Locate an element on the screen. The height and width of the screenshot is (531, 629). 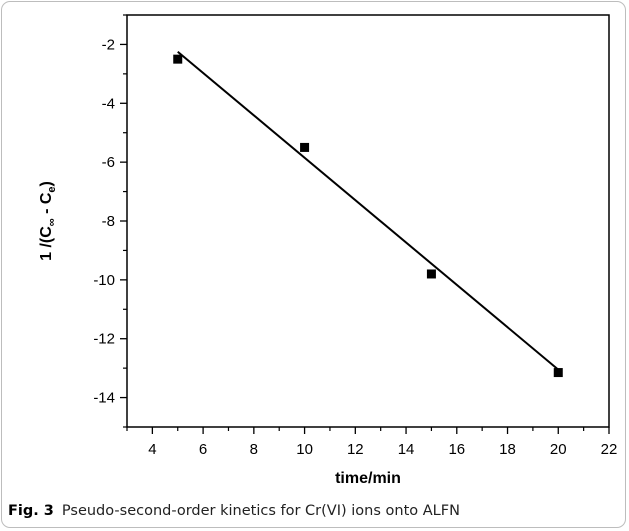
x-tick-label: 8 is located at coordinates (254, 449).